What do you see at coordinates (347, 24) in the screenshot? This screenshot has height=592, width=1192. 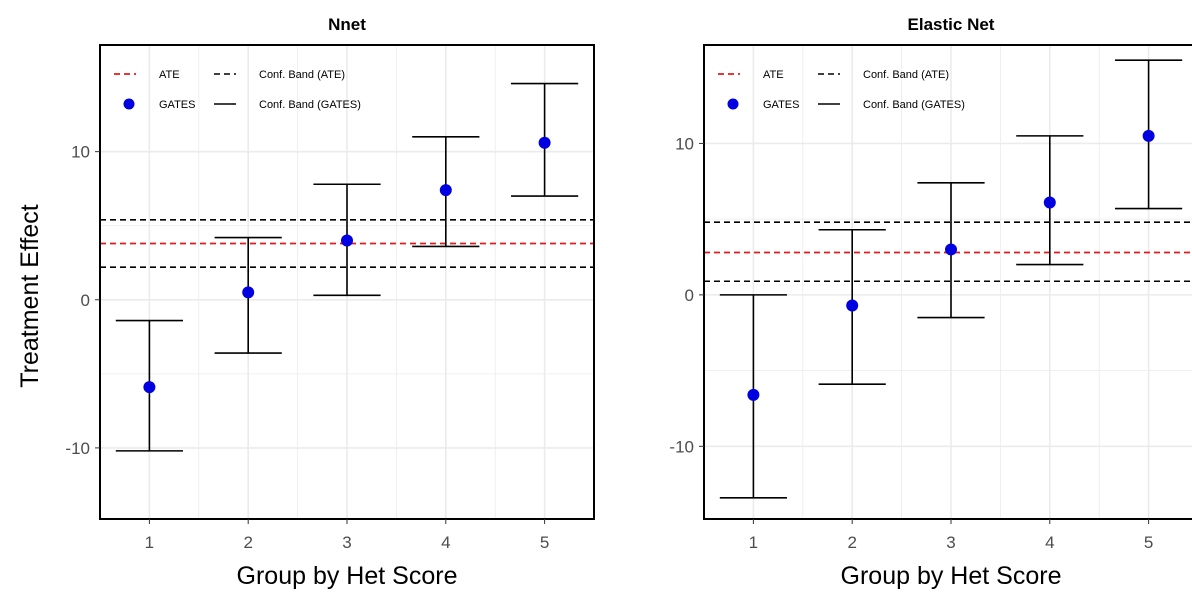 I see `panel-title: Nnet` at bounding box center [347, 24].